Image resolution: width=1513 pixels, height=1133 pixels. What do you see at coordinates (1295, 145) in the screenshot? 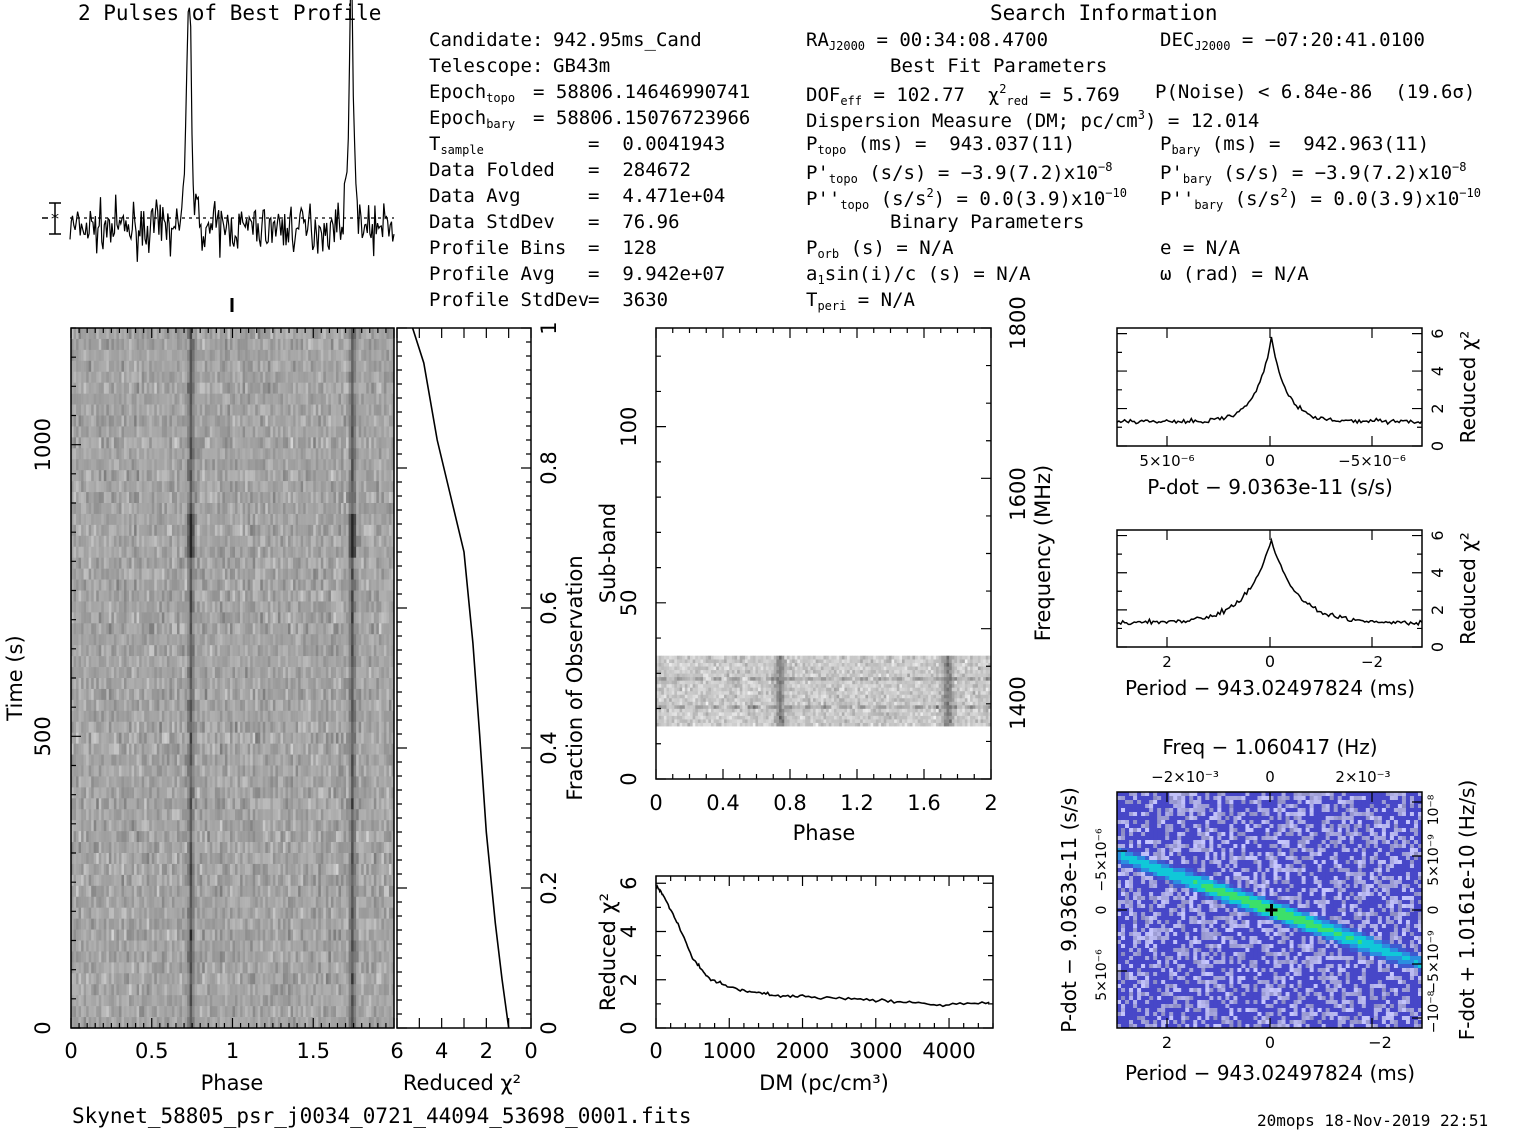
I see `pbary-text: Pbary (ms) = 942.963(11)` at bounding box center [1295, 145].